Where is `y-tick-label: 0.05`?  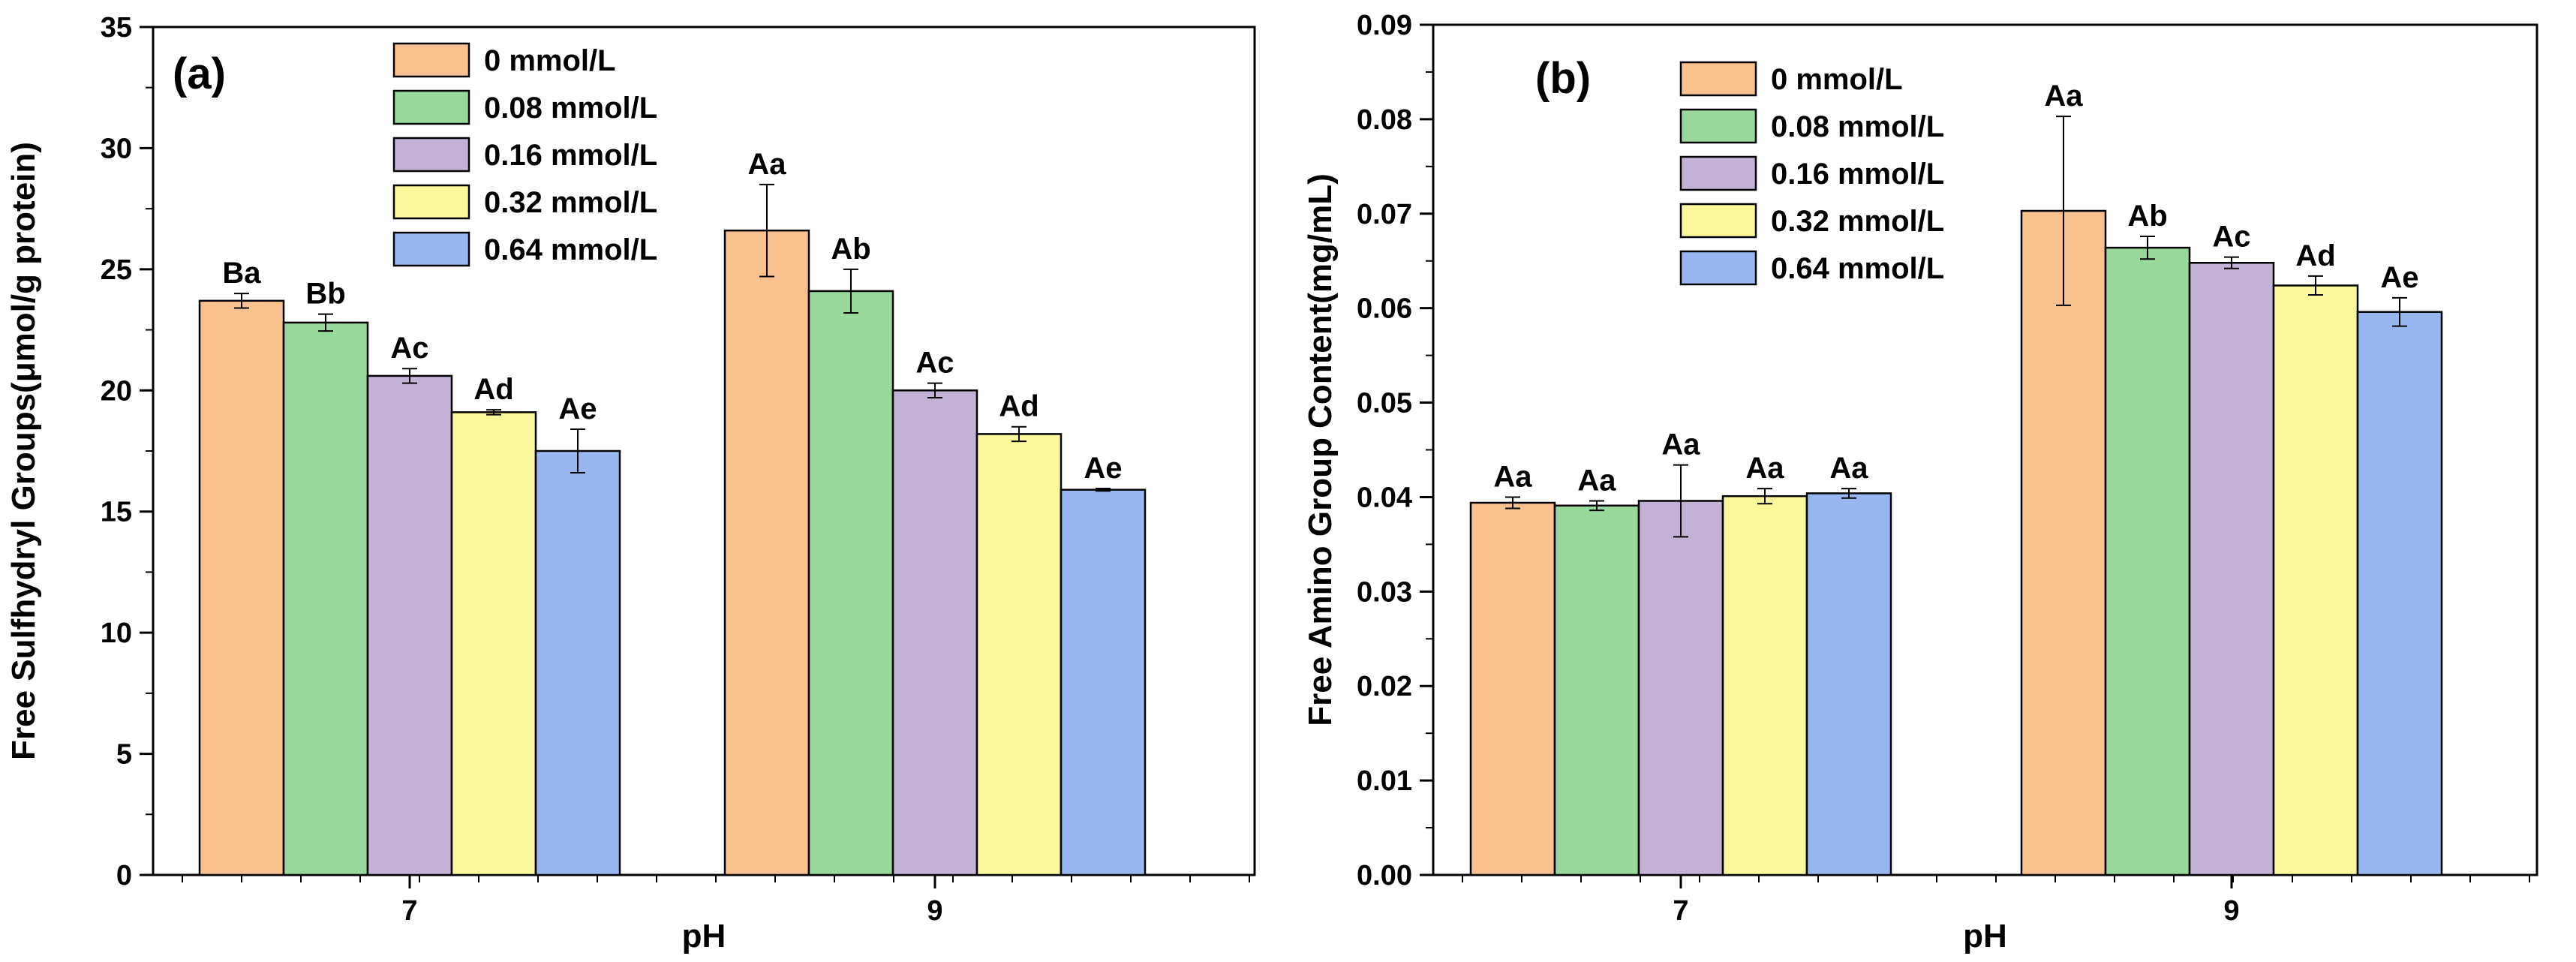 y-tick-label: 0.05 is located at coordinates (1384, 403).